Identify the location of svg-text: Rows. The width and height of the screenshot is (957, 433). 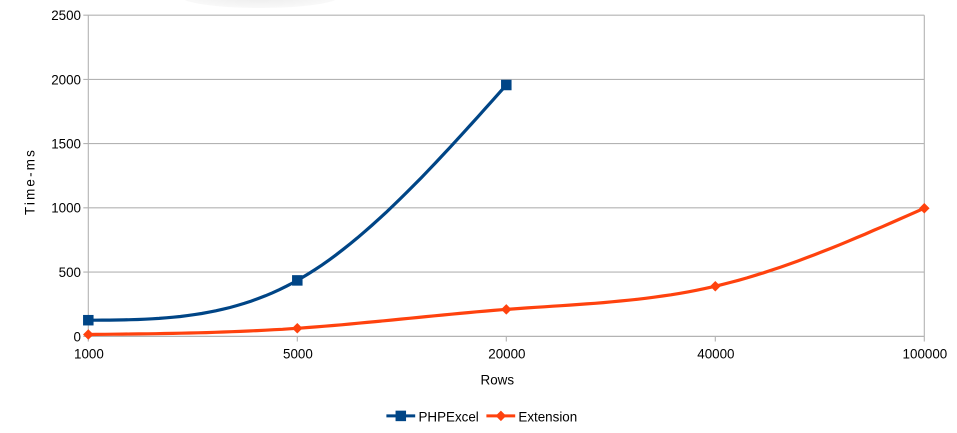
(498, 379).